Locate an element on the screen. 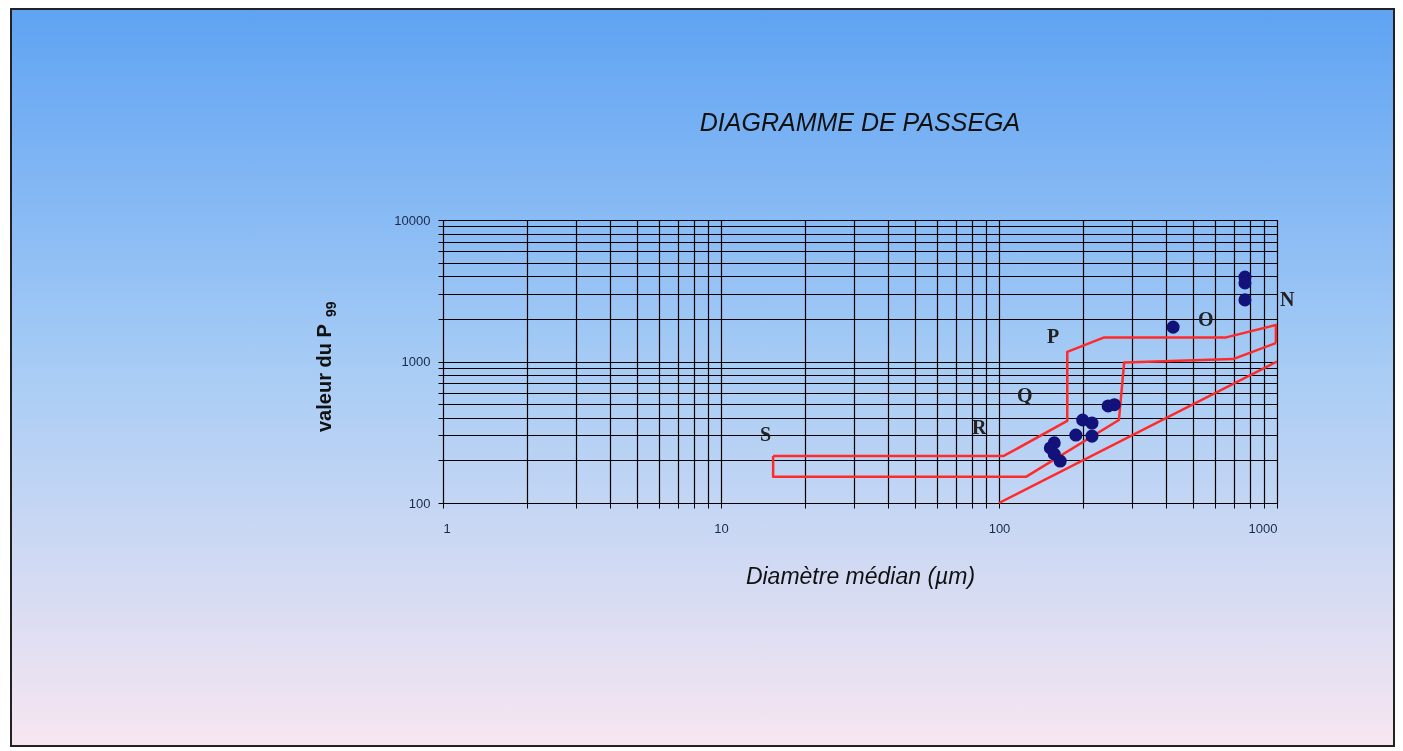  chart-title: DIAGRAMME DE PASSEGA is located at coordinates (860, 122).